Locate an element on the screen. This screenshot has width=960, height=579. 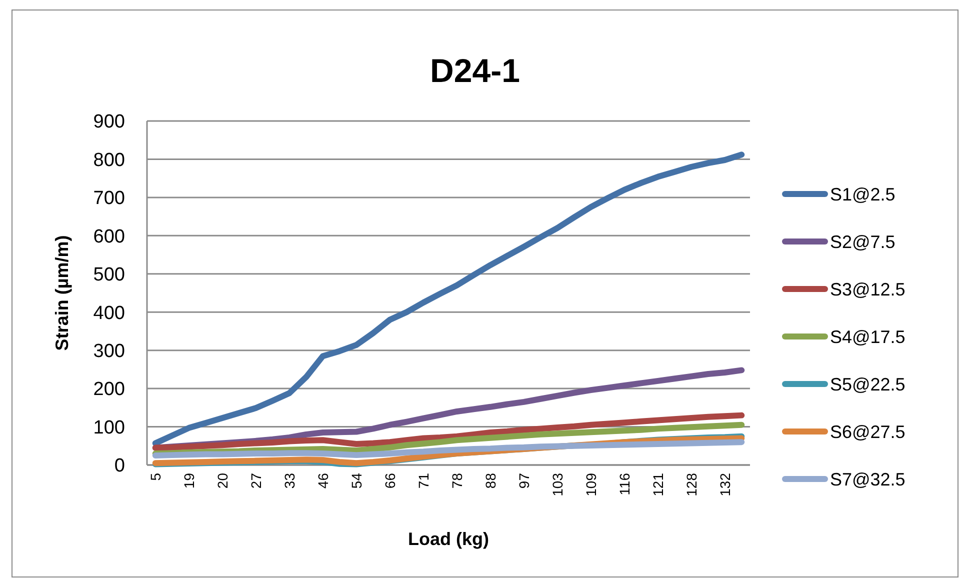
y-tick-label: 700 is located at coordinates (109, 199).